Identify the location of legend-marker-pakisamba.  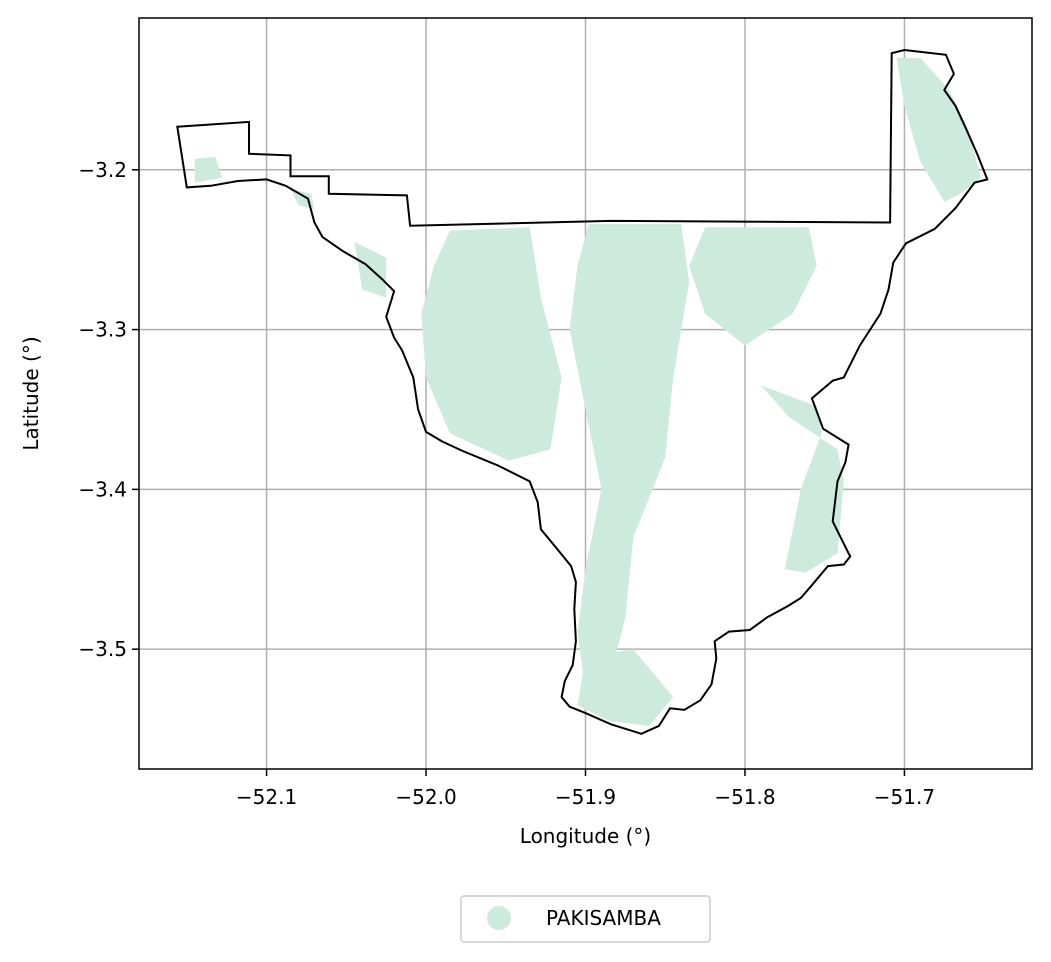
(499, 918).